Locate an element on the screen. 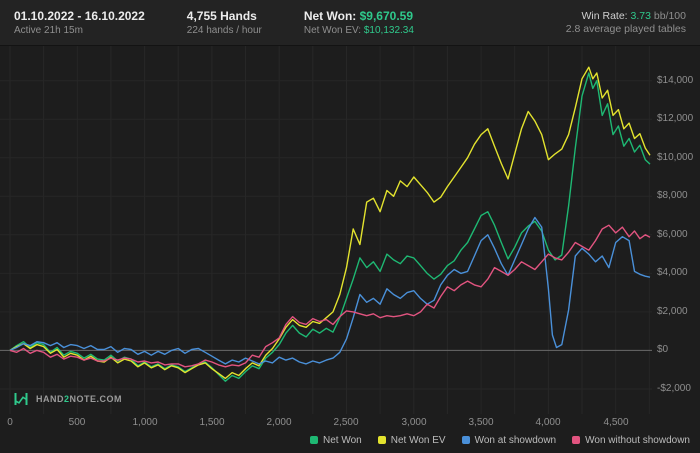 This screenshot has width=700, height=453. active-time: Active 21h 15m is located at coordinates (48, 30).